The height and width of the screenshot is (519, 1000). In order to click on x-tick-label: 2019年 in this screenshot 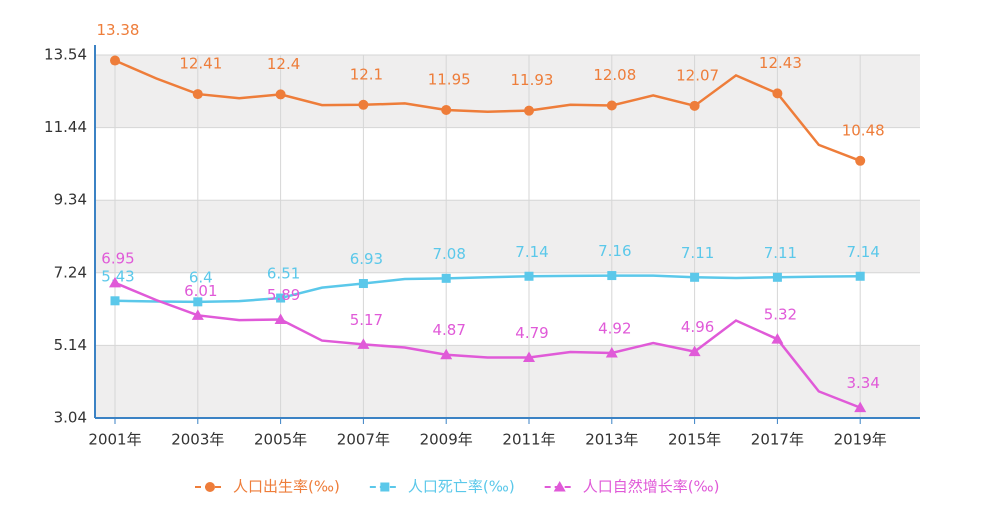, I will do `click(860, 440)`.